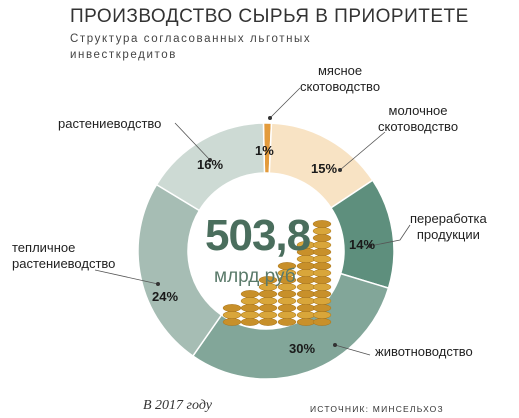  What do you see at coordinates (177, 405) in the screenshot?
I see `year-note: В 2017 году` at bounding box center [177, 405].